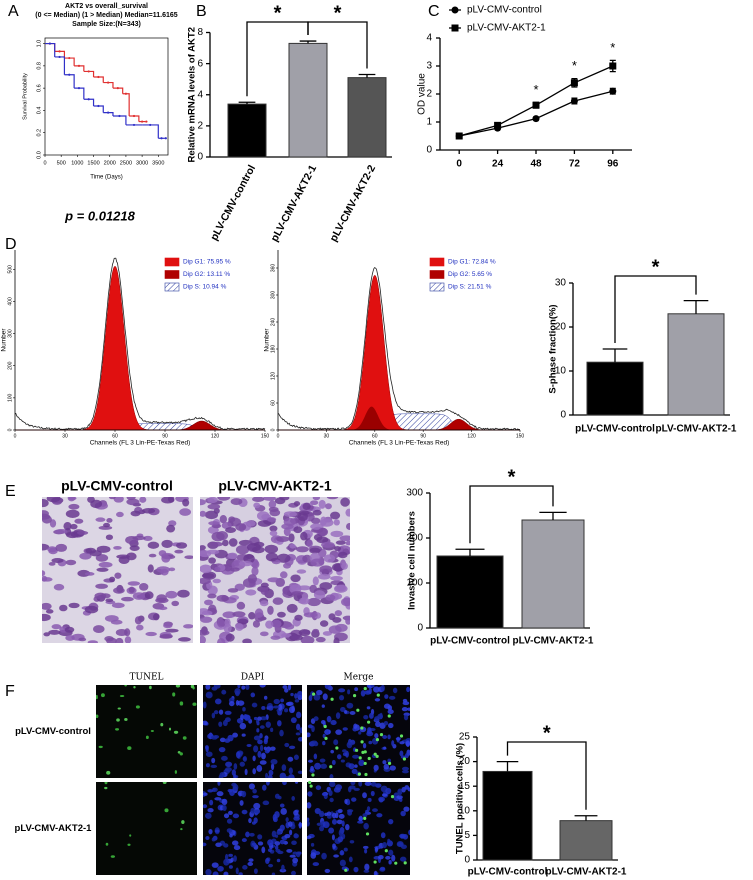  I want to click on y-tick-label: 300, so click(414, 493).